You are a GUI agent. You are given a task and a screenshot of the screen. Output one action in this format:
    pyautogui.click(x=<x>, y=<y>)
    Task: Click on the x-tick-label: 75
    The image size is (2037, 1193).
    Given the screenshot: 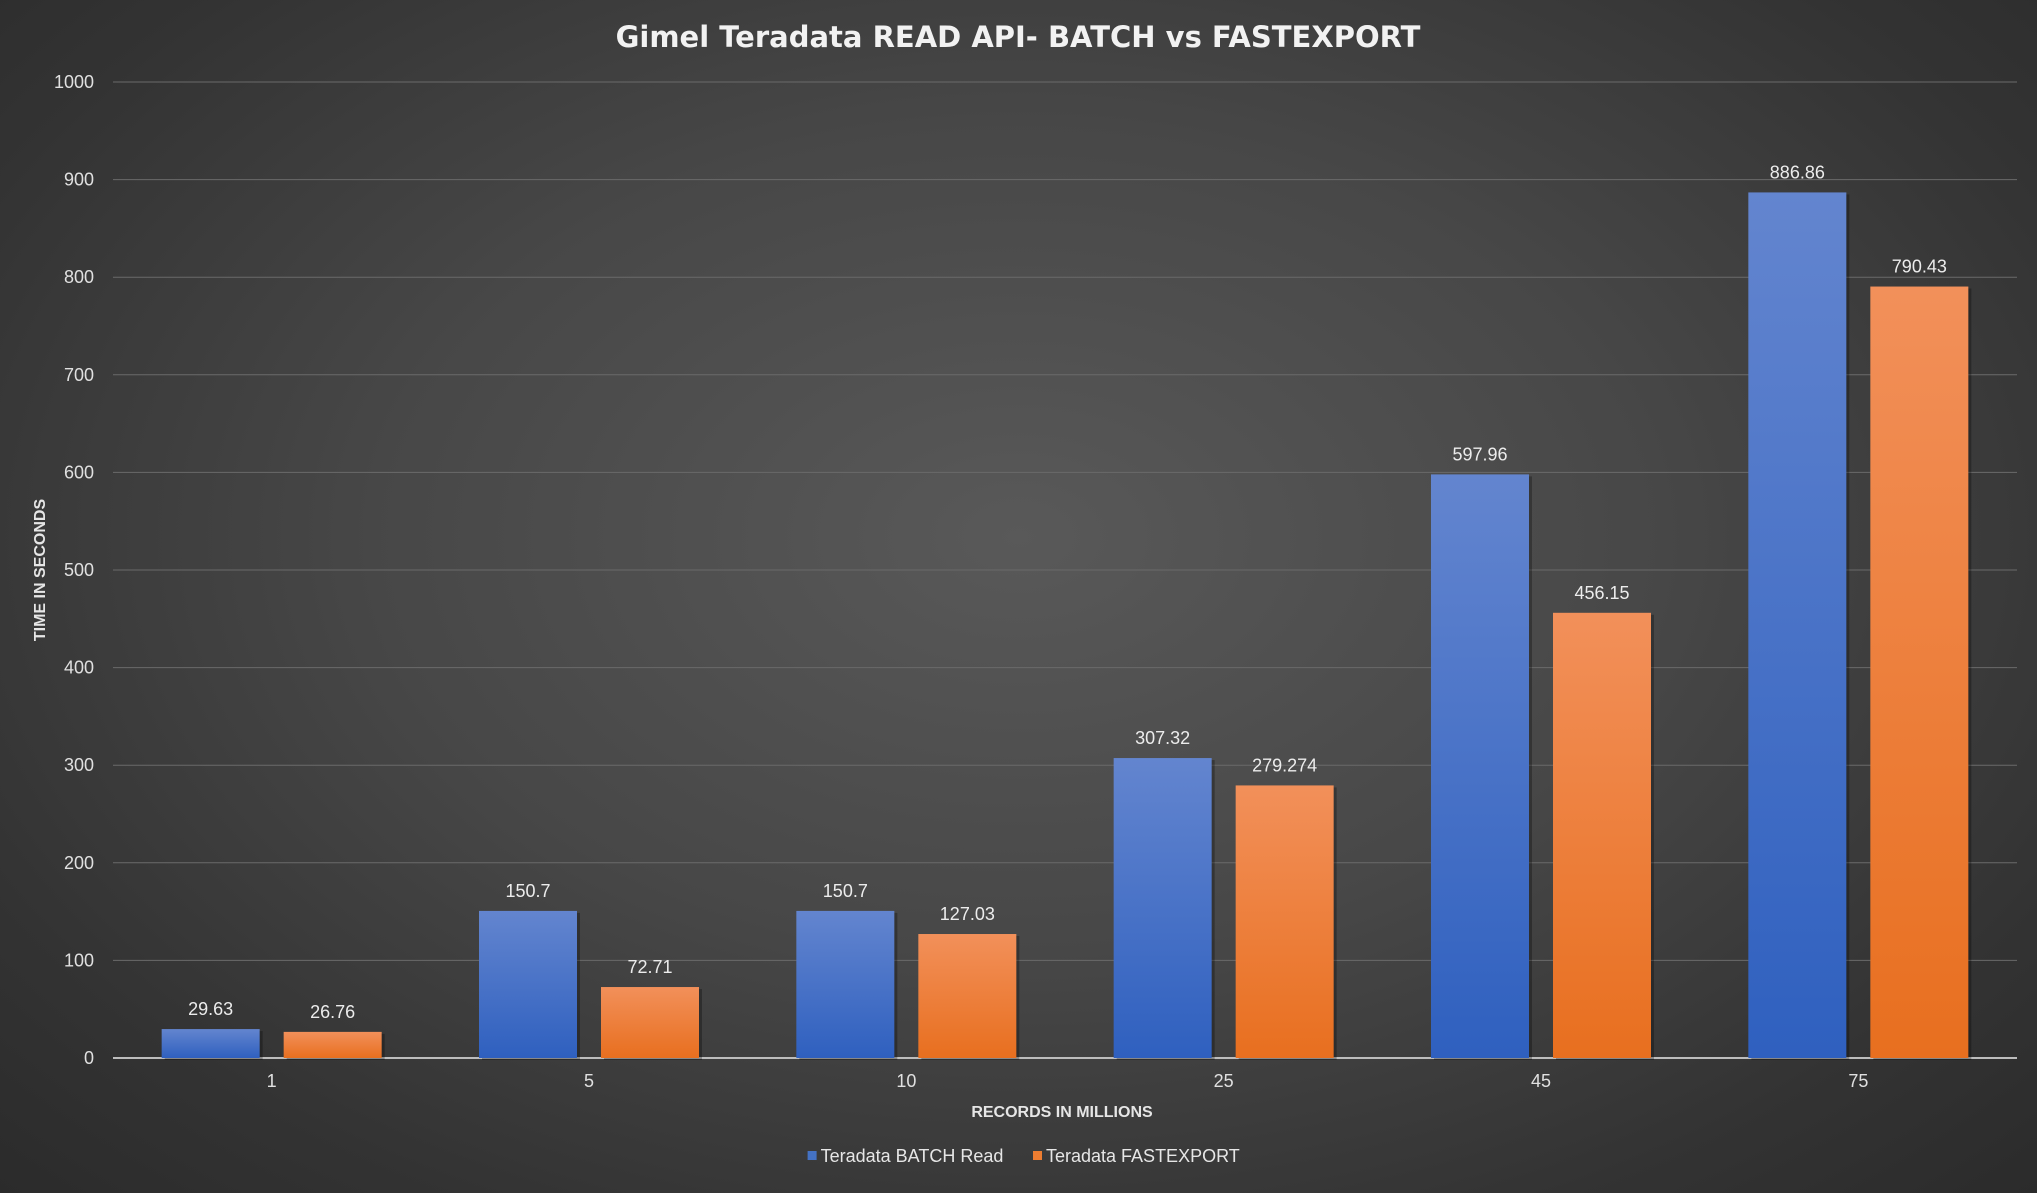 What is the action you would take?
    pyautogui.click(x=1858, y=1081)
    